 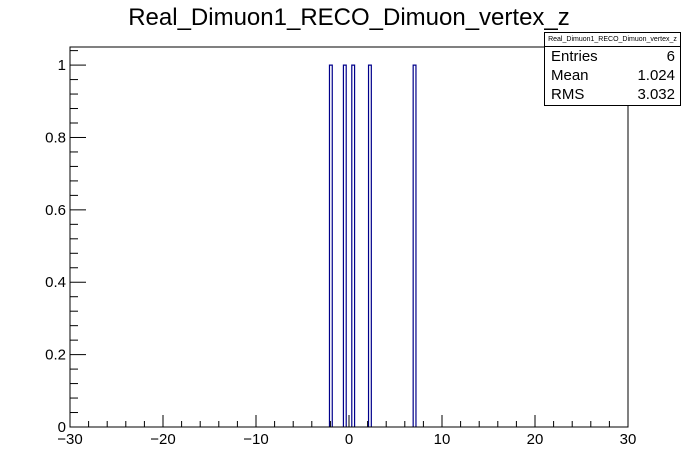 I want to click on stats-row-entries: Entries 6, so click(x=612, y=56).